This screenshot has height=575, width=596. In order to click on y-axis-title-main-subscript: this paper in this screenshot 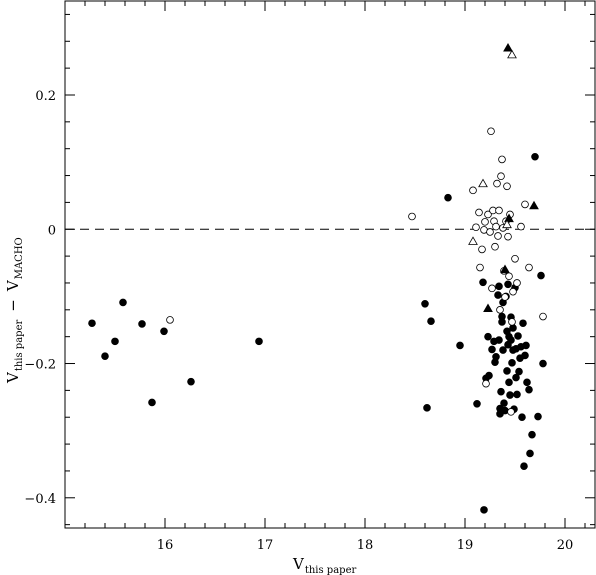, I will do `click(19, 346)`.